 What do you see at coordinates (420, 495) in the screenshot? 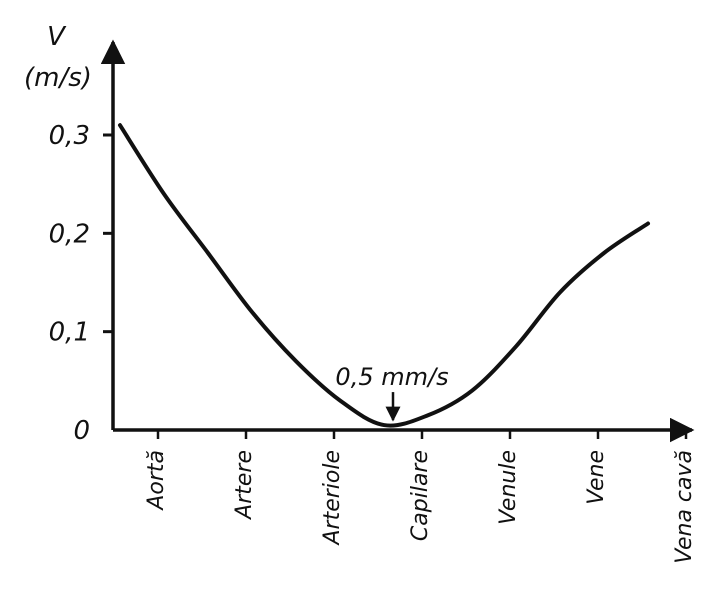
I see `category-label: Capilare` at bounding box center [420, 495].